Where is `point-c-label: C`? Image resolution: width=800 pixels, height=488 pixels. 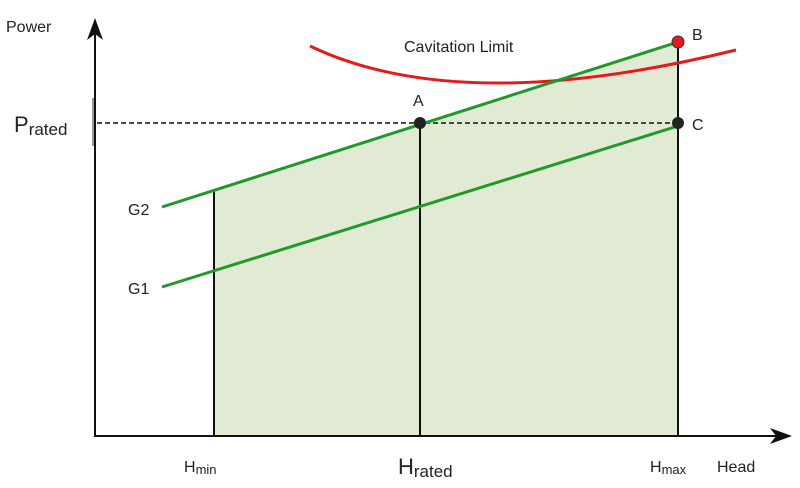
point-c-label: C is located at coordinates (698, 125).